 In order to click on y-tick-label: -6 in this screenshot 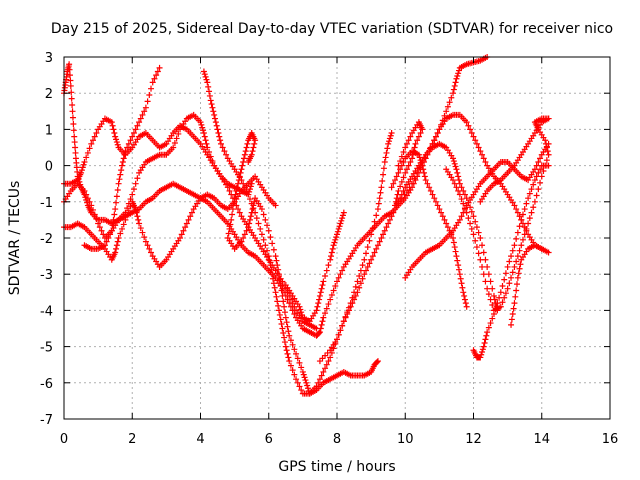, I will do `click(46, 384)`.